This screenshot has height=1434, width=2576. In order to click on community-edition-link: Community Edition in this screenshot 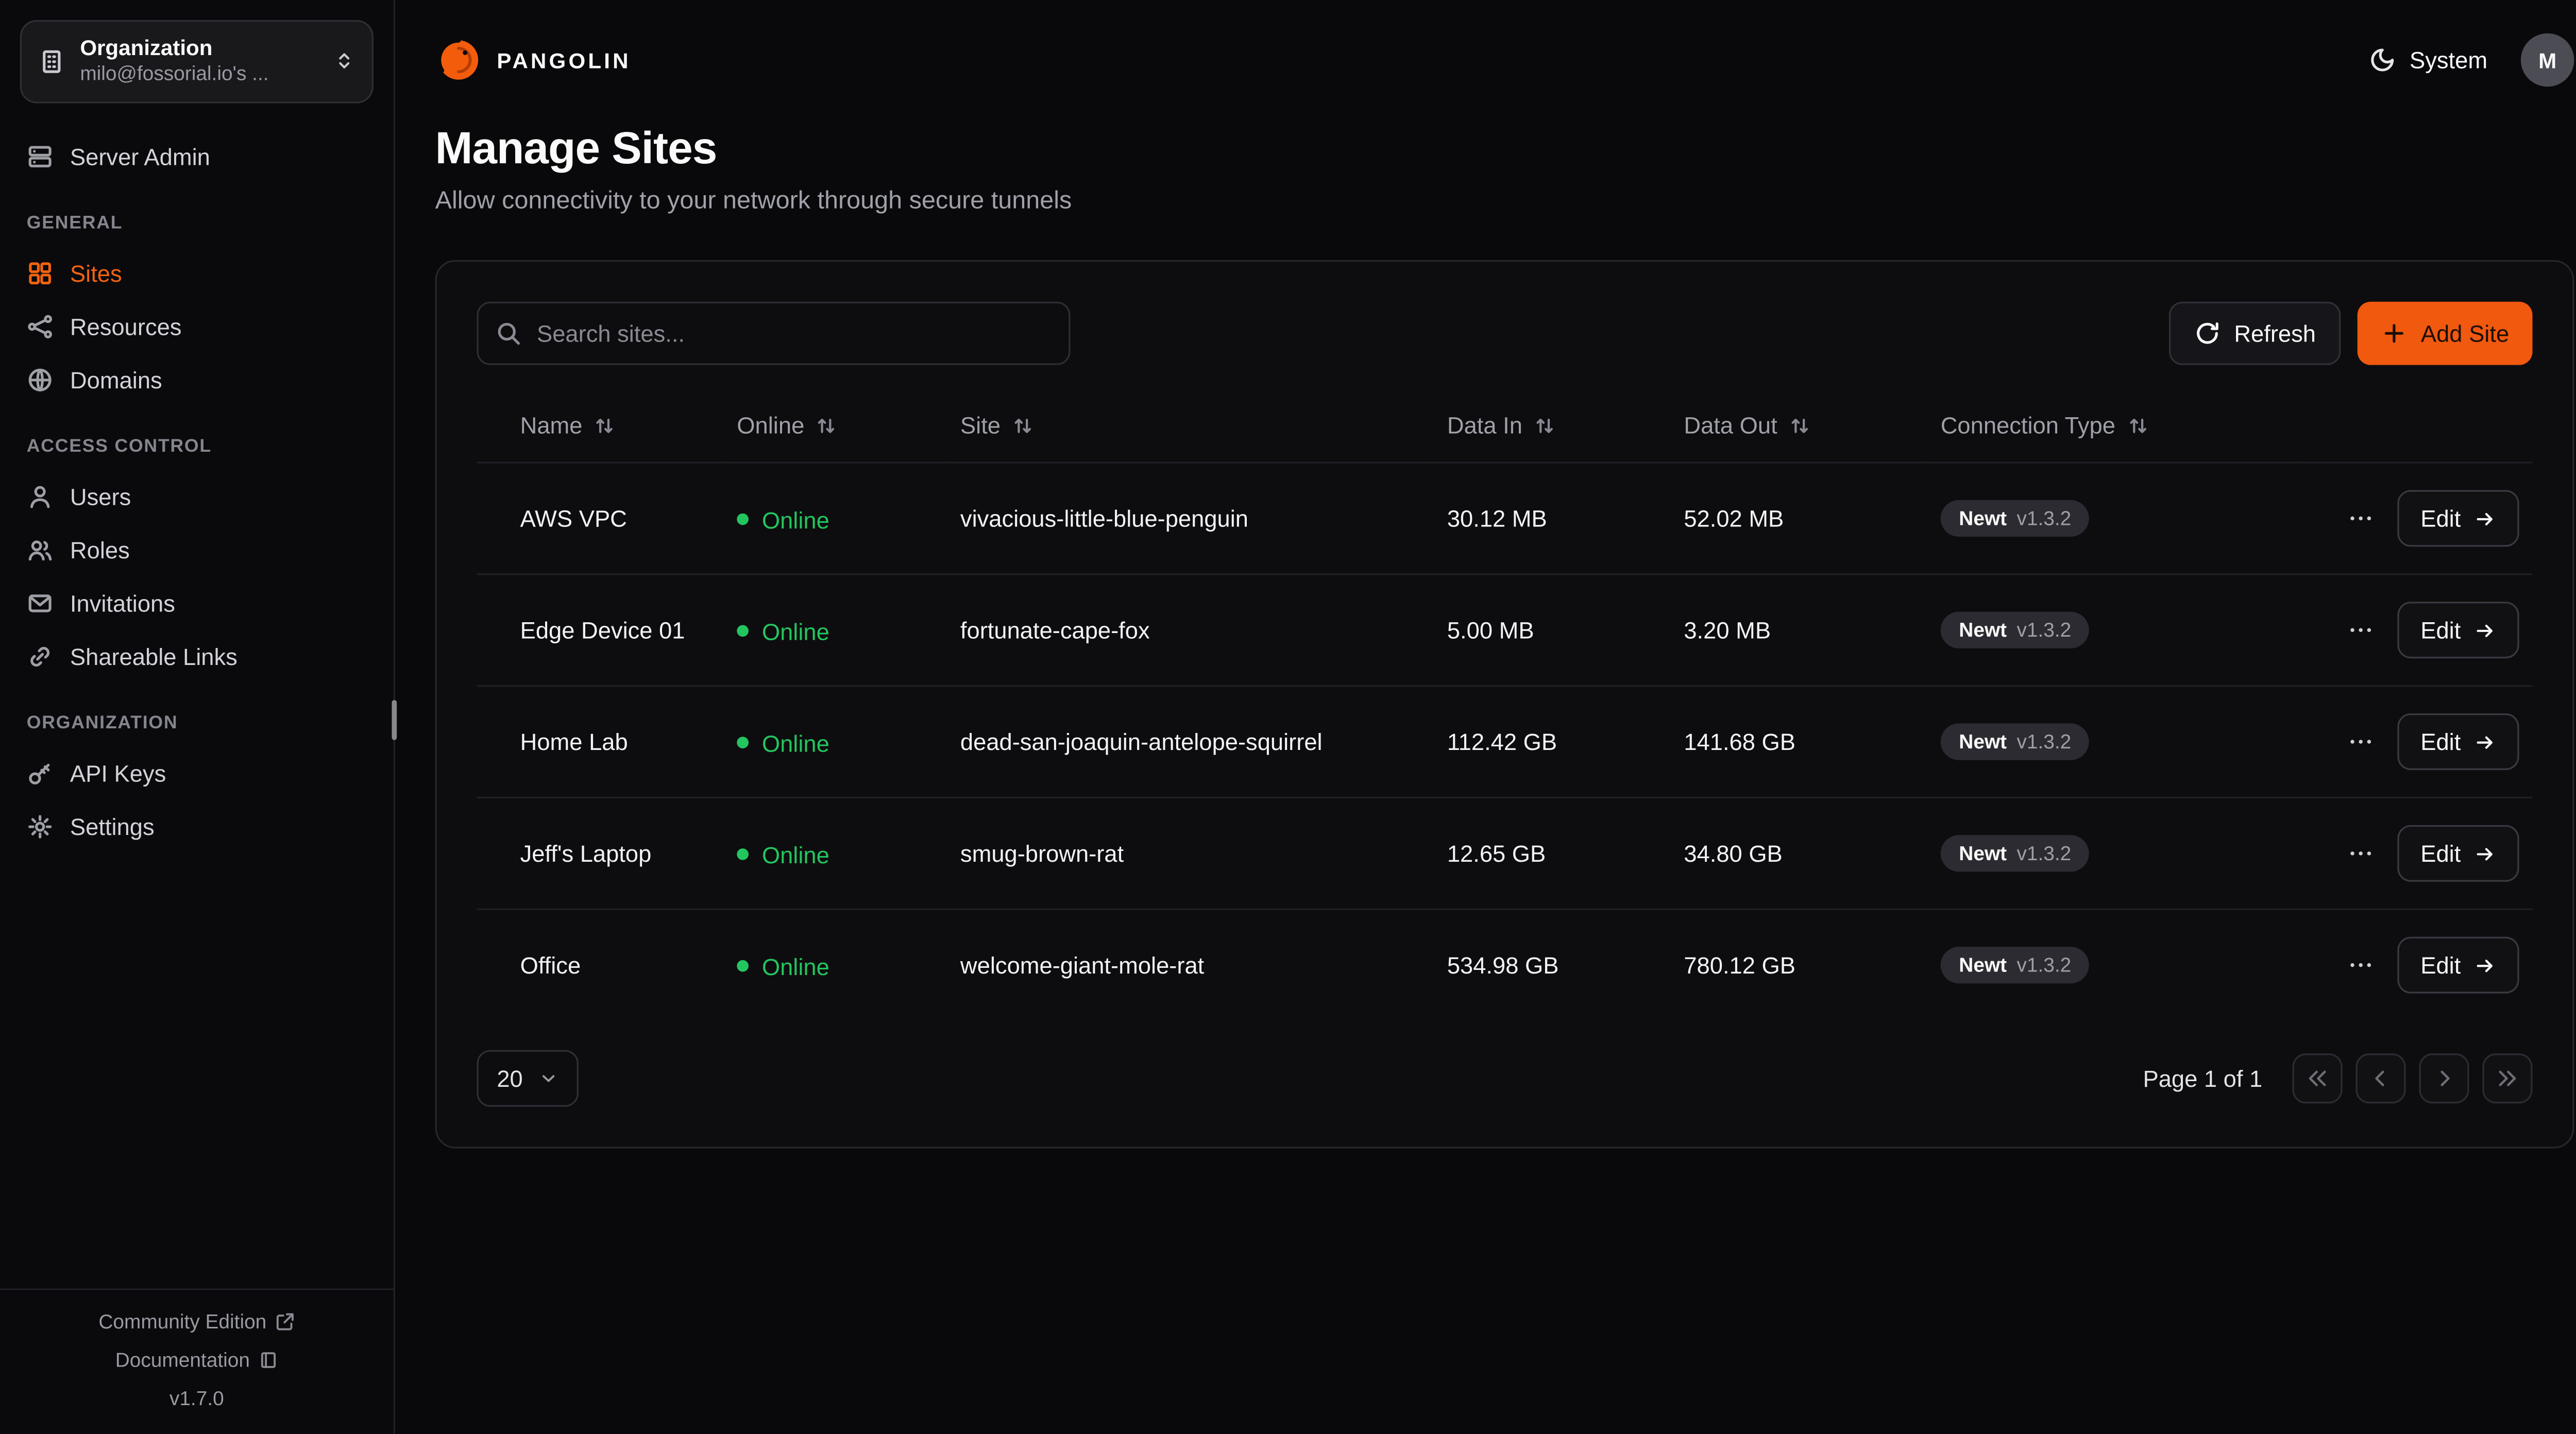, I will do `click(196, 1322)`.